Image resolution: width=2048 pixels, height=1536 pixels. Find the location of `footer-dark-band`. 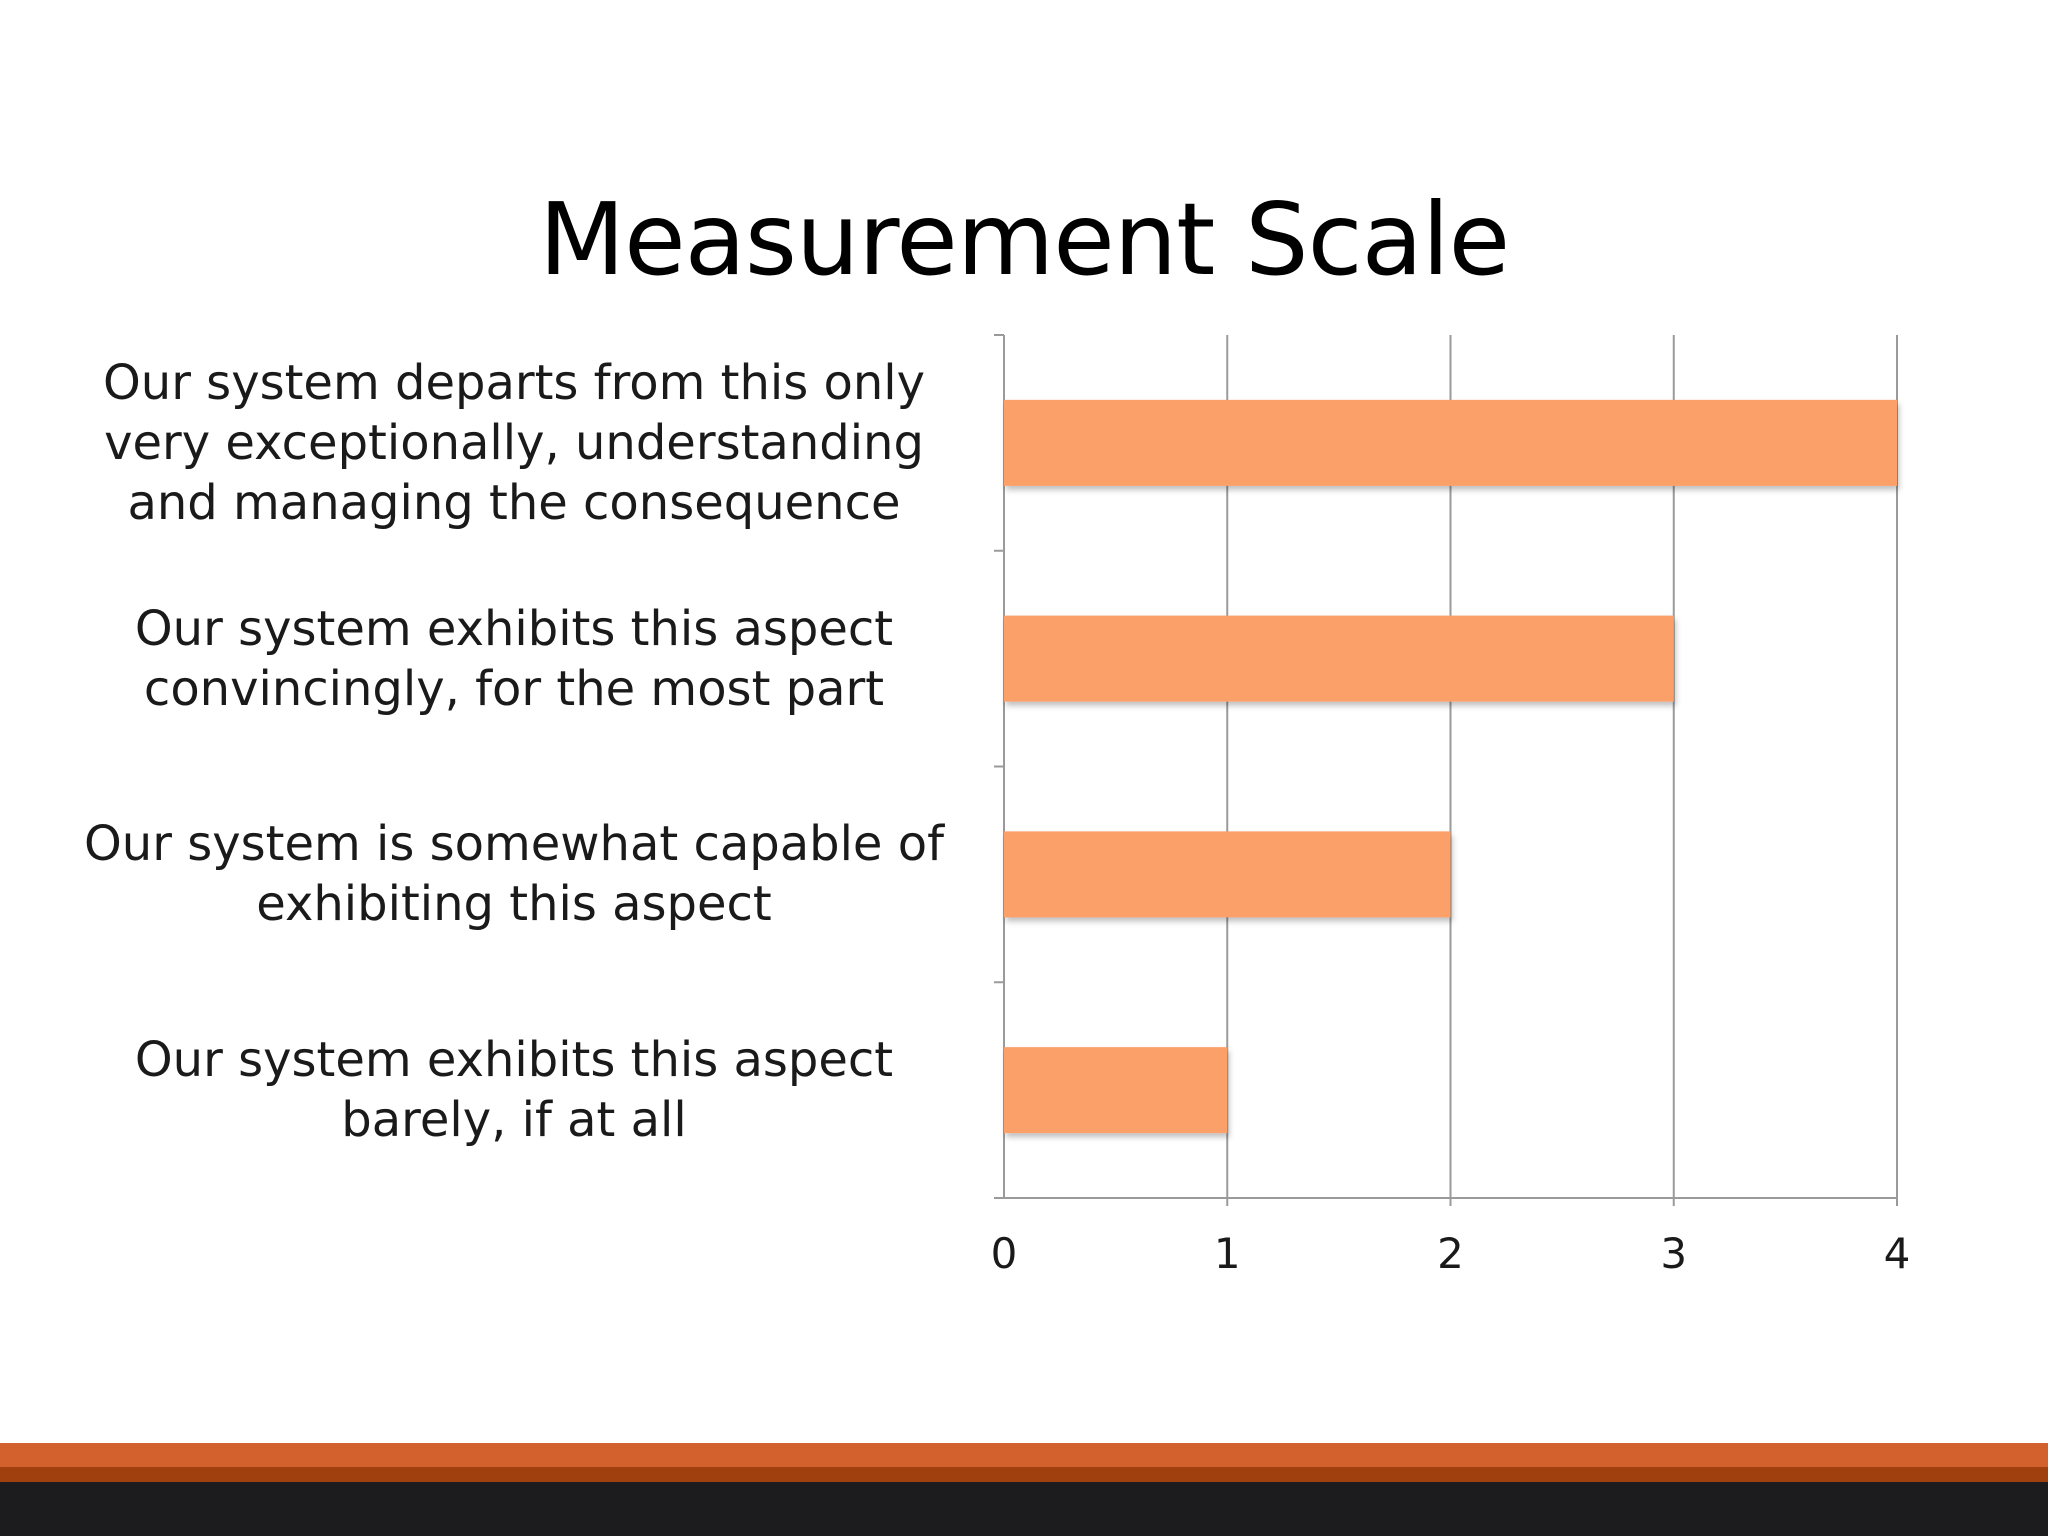

footer-dark-band is located at coordinates (1024, 1509).